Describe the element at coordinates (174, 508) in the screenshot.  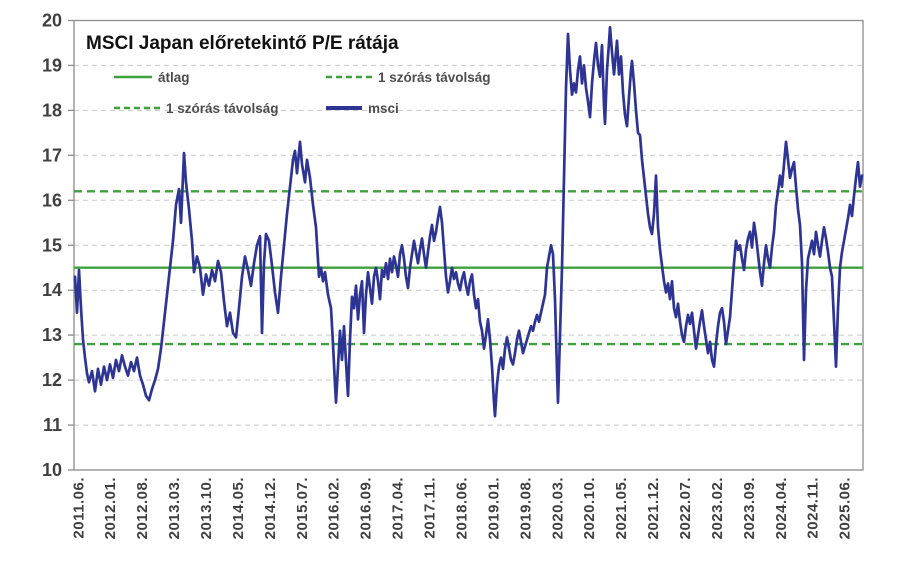
I see `x-tick-label-201303: 2013.03.` at that location.